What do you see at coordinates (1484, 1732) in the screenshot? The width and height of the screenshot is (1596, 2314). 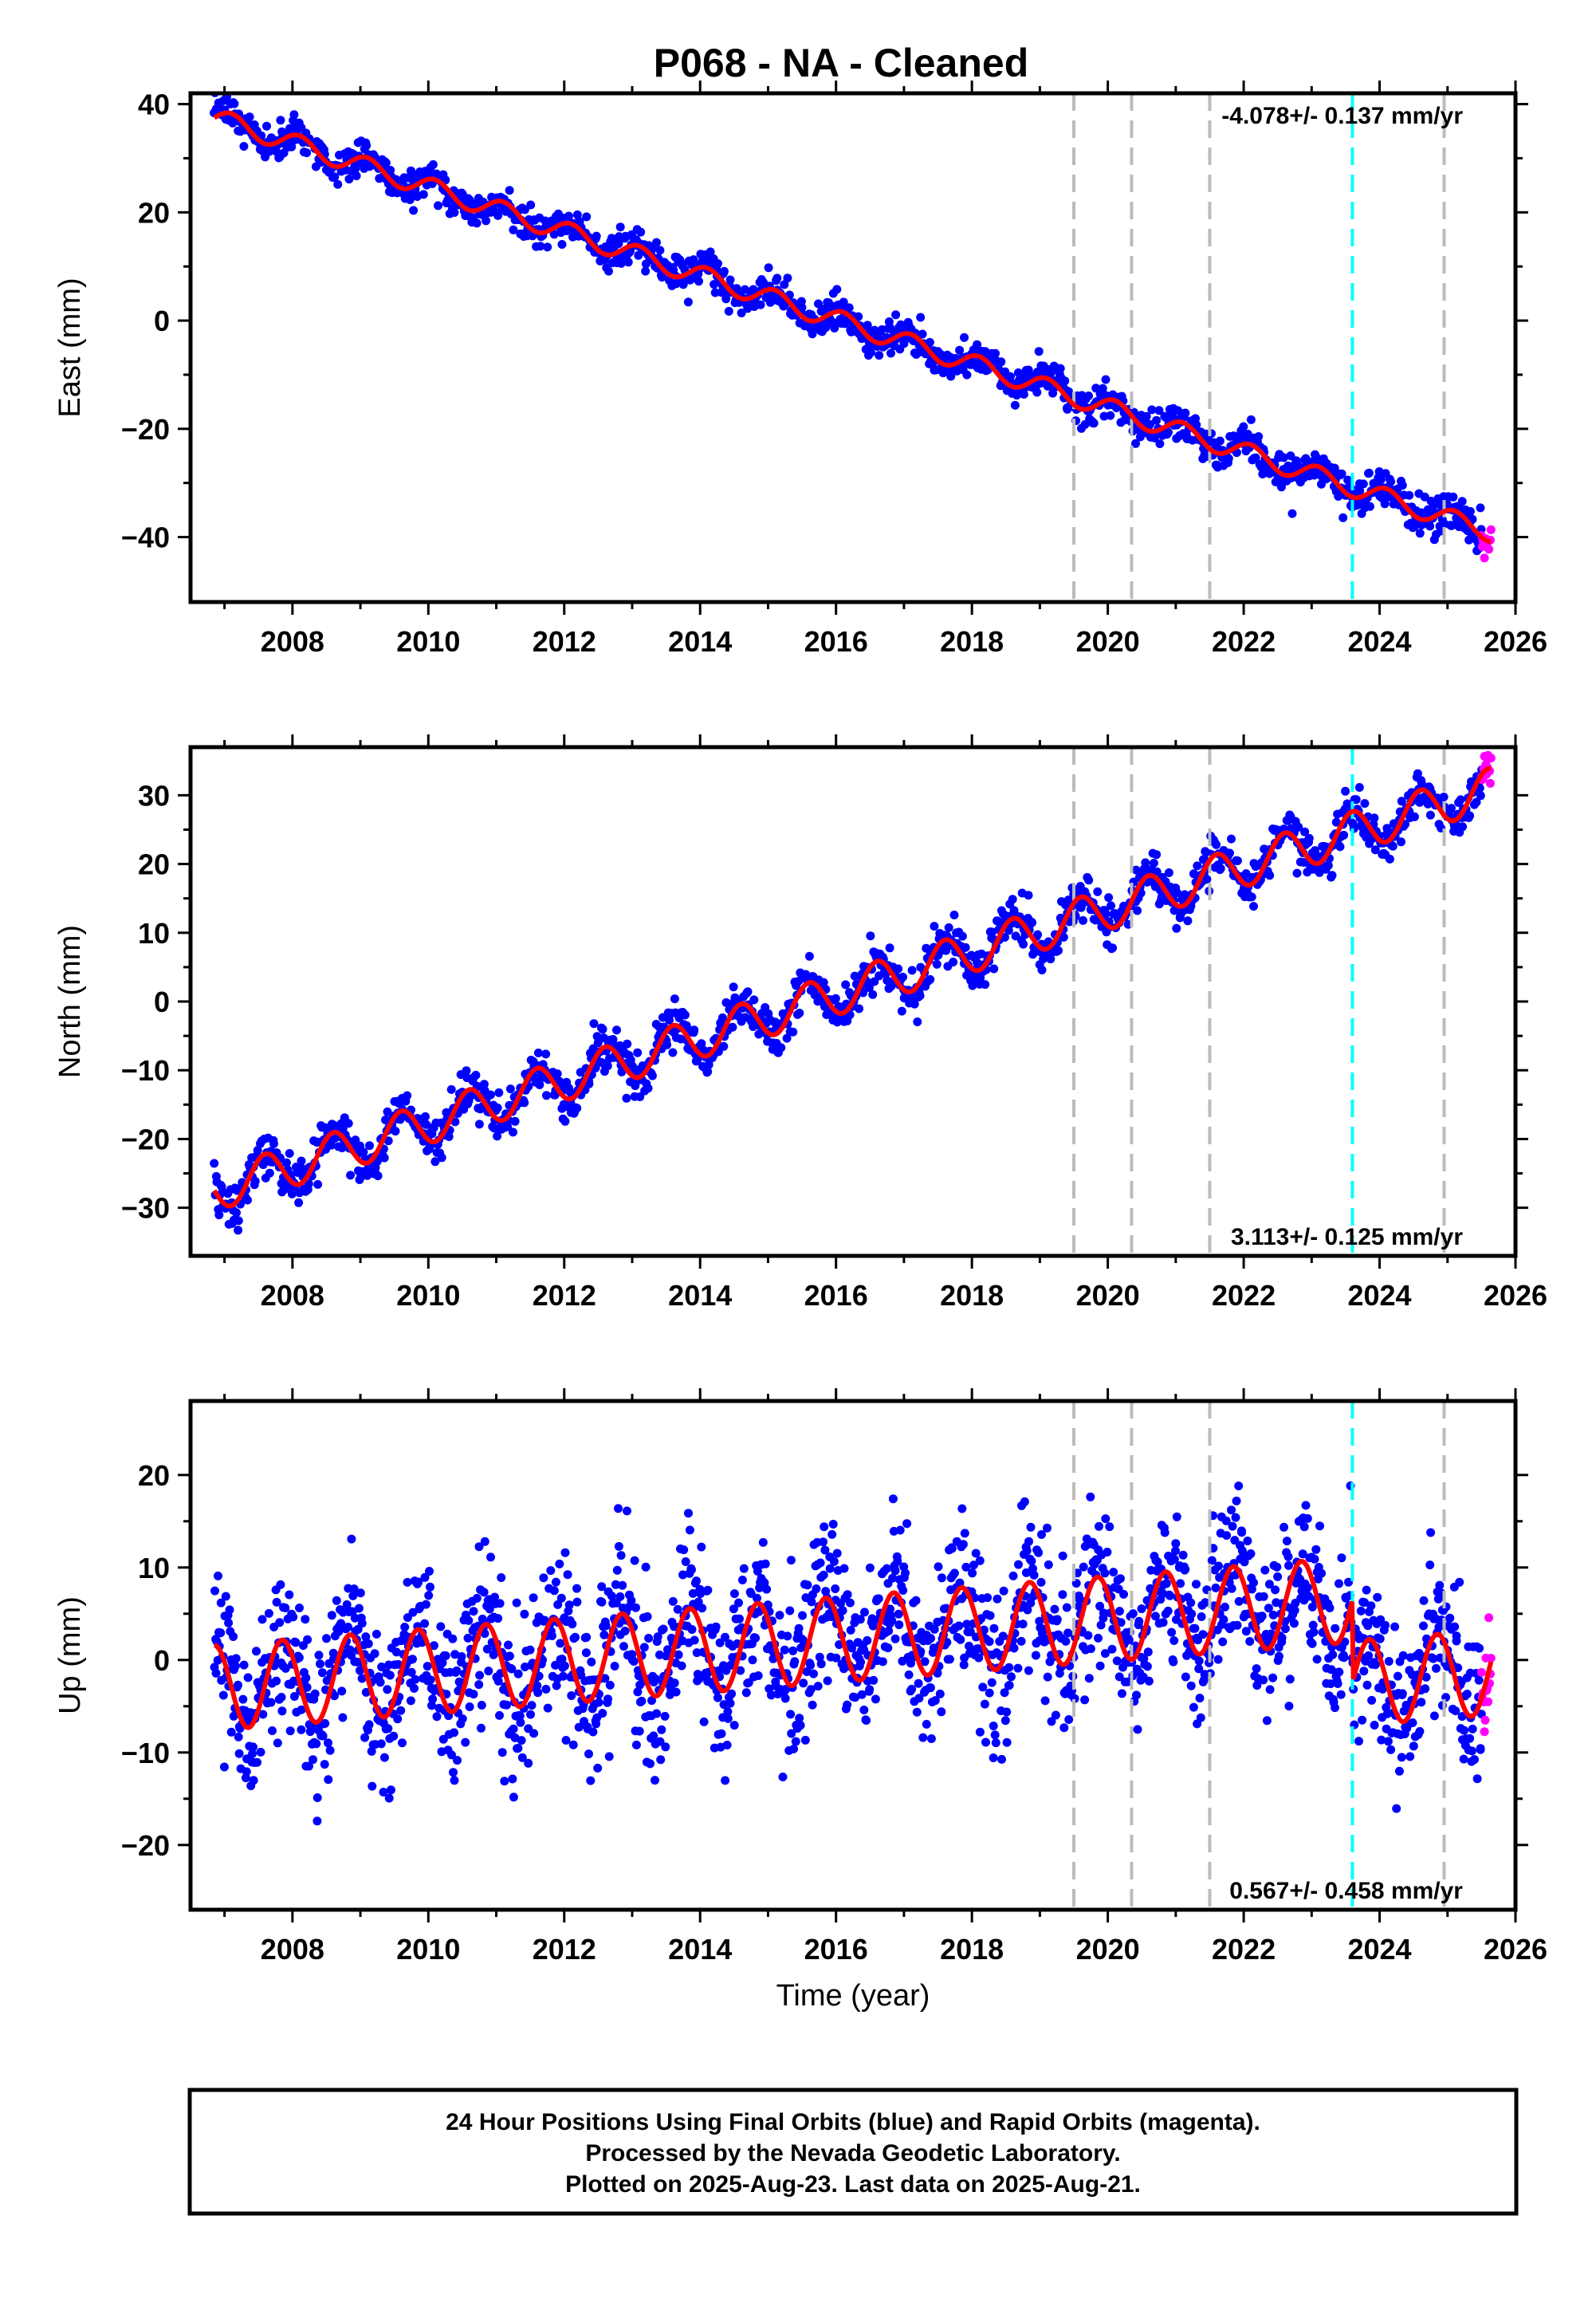 I see `rapid-orbit-point` at bounding box center [1484, 1732].